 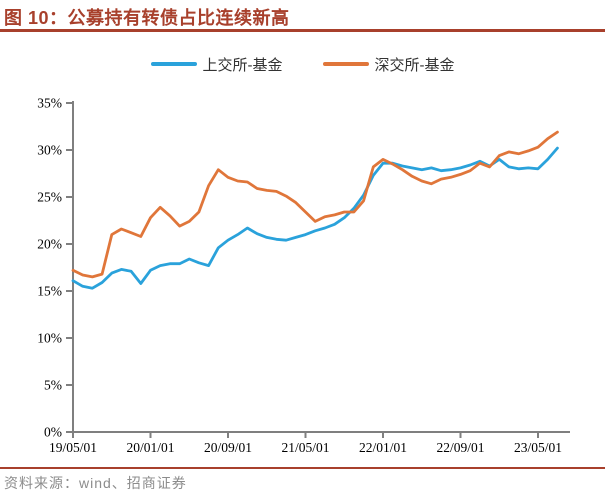 What do you see at coordinates (305, 447) in the screenshot?
I see `x-tick-label: 21/05/01` at bounding box center [305, 447].